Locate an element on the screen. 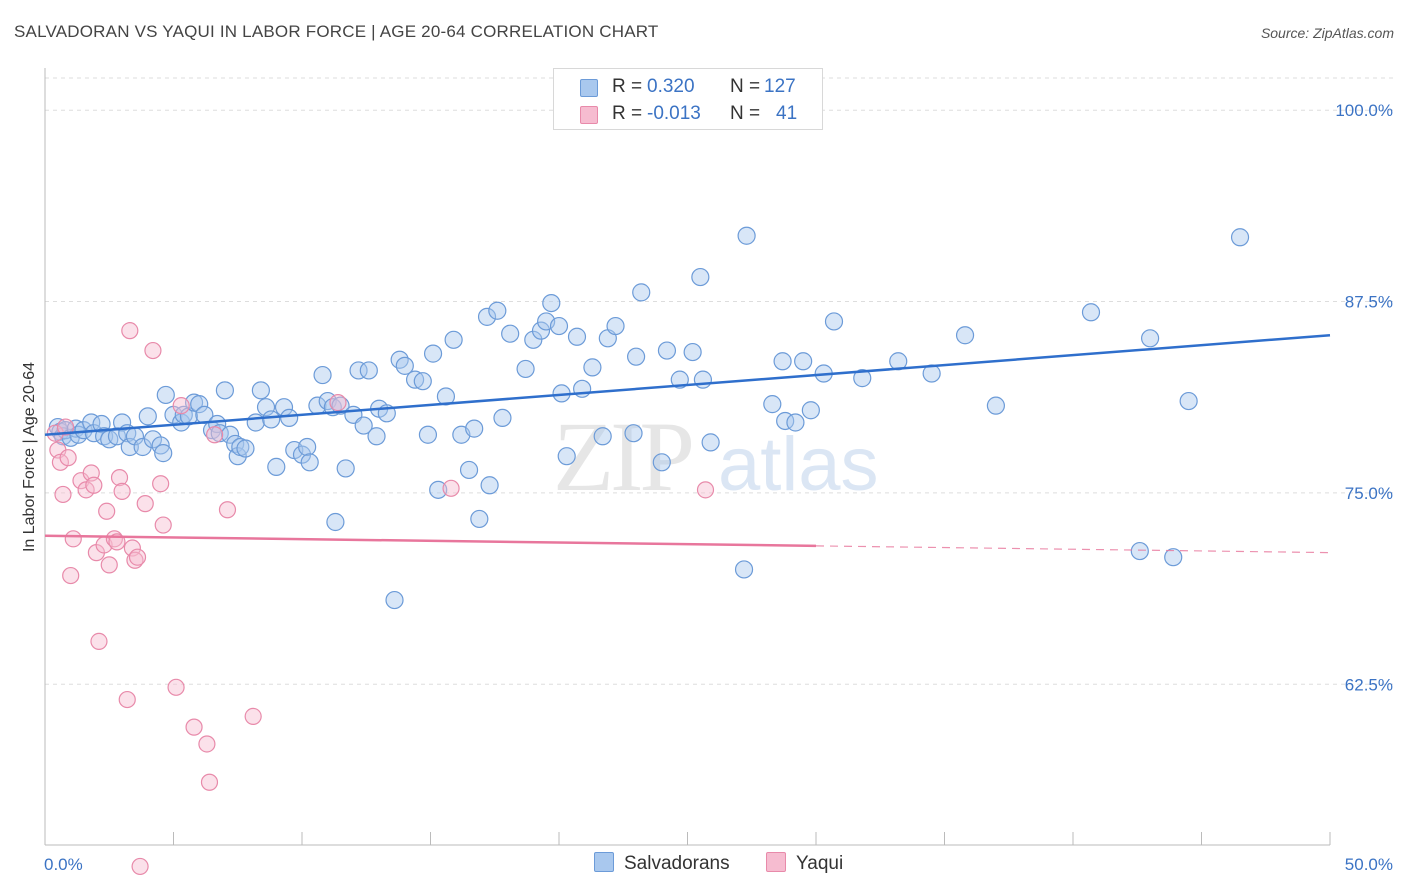  y-tick-label: 62.5% is located at coordinates (1369, 684).